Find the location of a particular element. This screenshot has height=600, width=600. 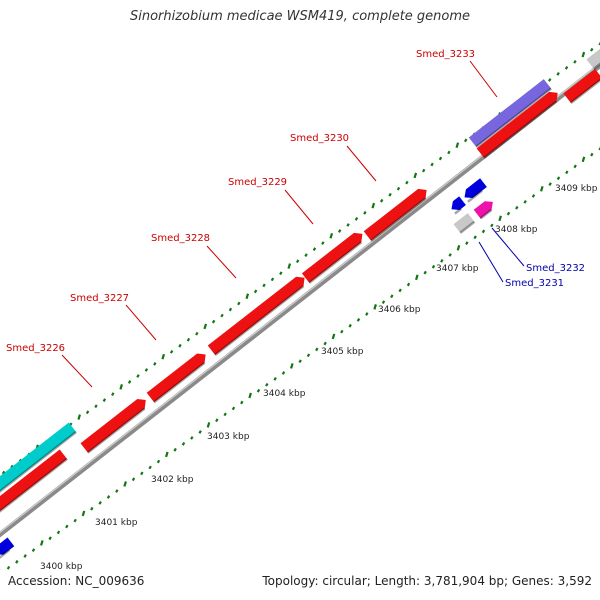

scale-label: 3402 kbp is located at coordinates (172, 480).